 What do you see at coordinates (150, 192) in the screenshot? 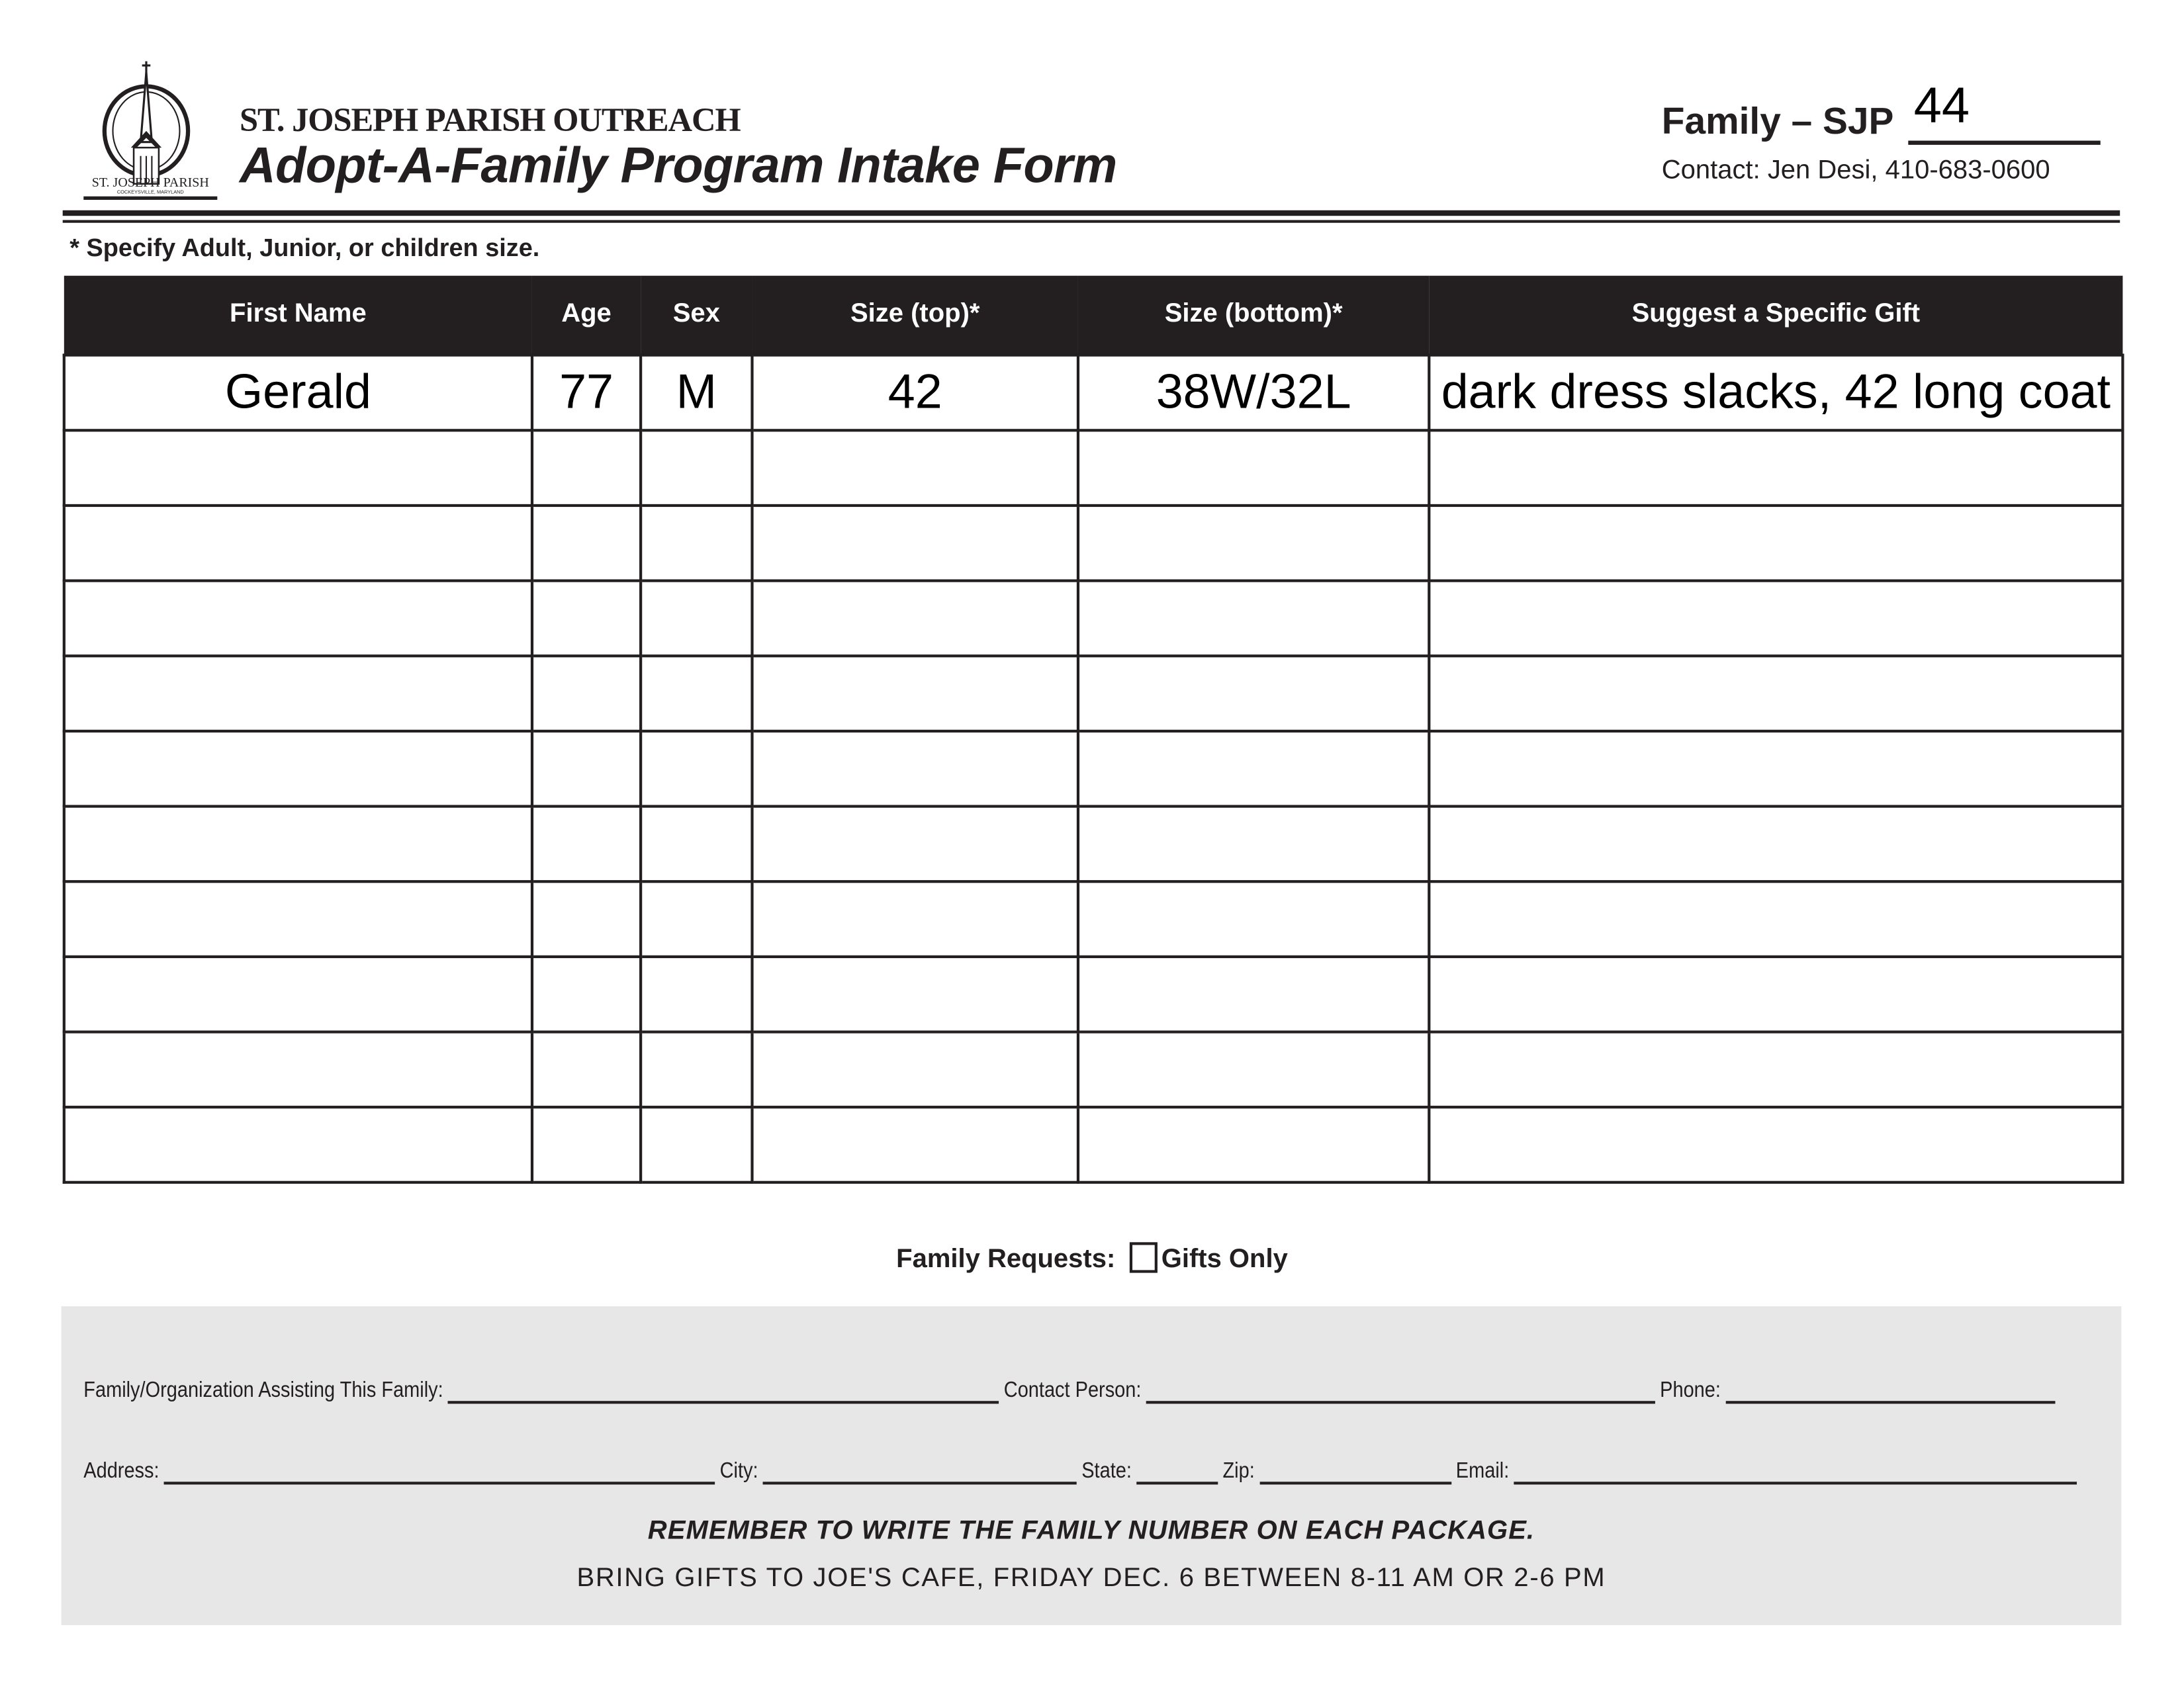
I see `svg-text: COCKEYSVILLE, MARYLAND` at bounding box center [150, 192].